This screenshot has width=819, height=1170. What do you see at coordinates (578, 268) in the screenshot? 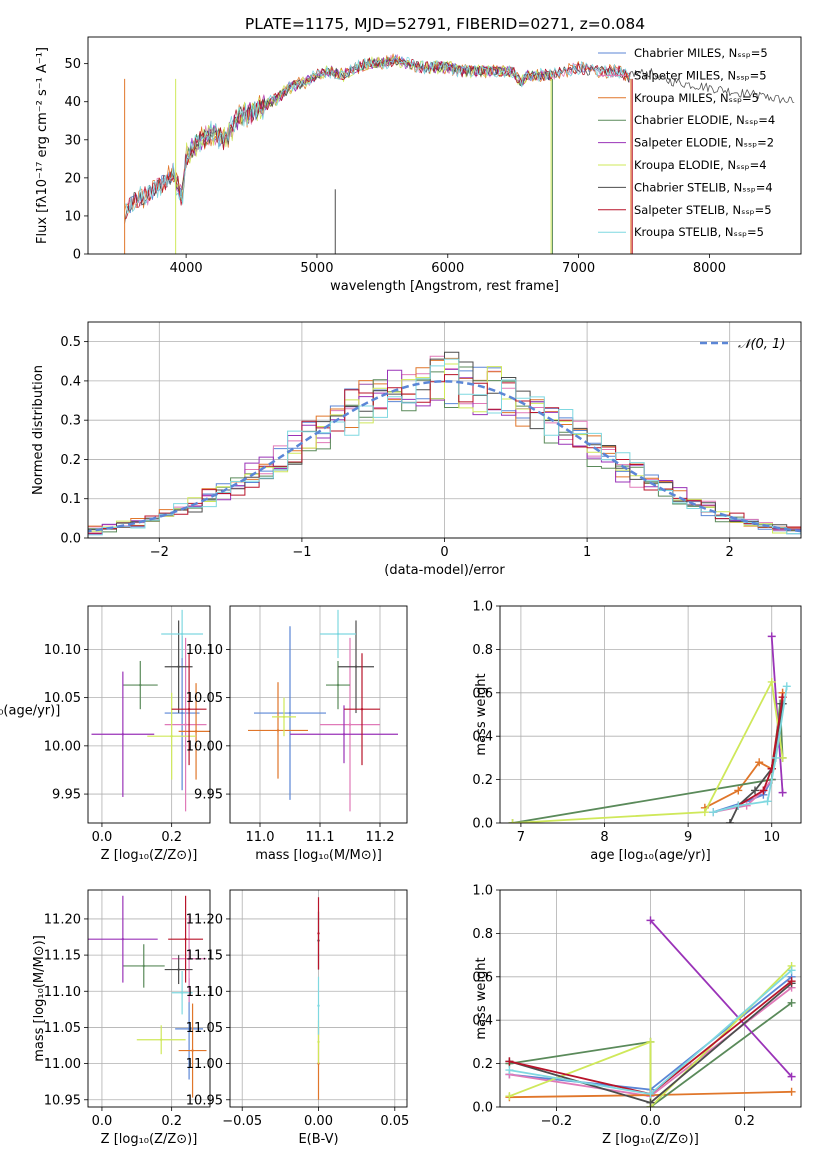
I see `x-tick-label: 7000` at bounding box center [578, 268].